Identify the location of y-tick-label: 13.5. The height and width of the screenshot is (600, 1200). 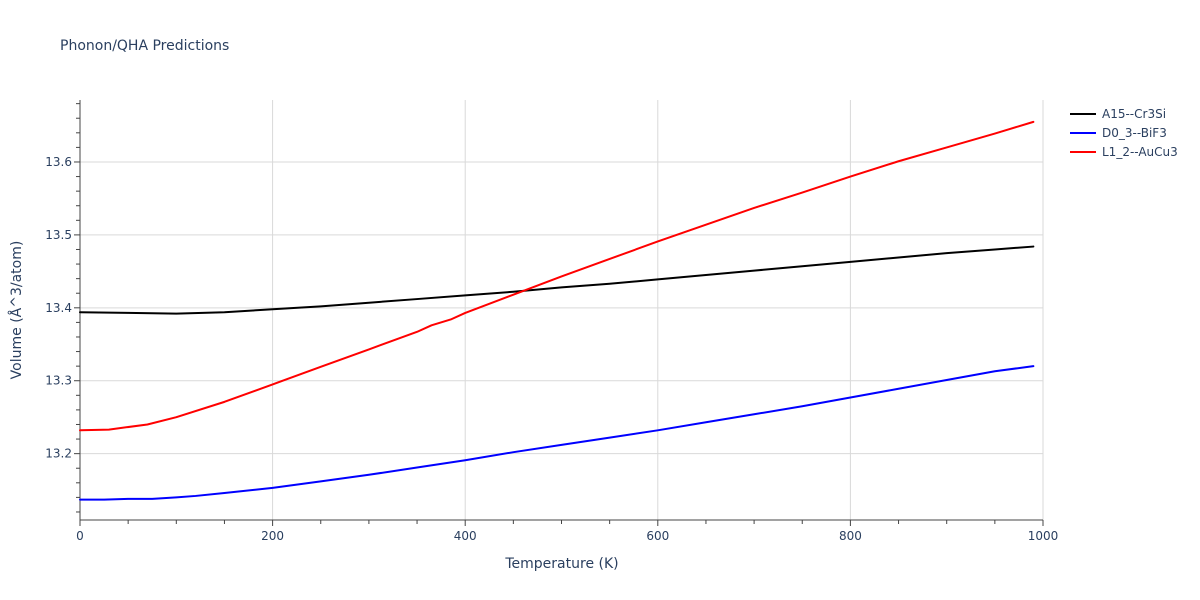
(58, 235).